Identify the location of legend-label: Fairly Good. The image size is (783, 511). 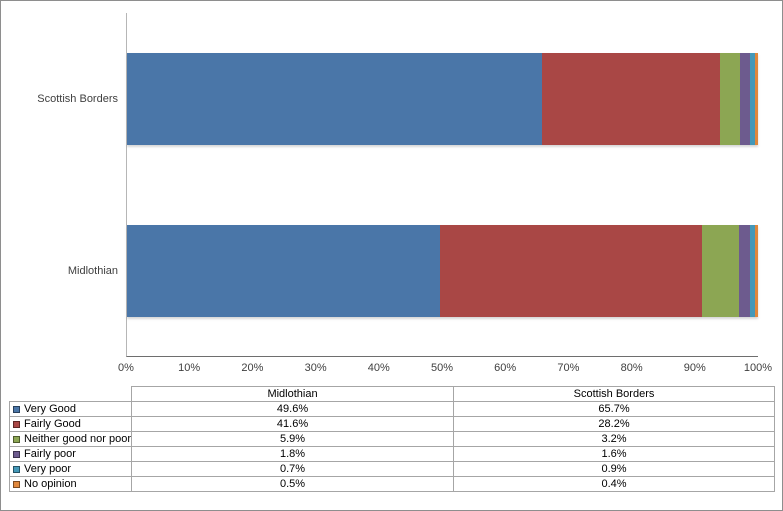
(52, 424).